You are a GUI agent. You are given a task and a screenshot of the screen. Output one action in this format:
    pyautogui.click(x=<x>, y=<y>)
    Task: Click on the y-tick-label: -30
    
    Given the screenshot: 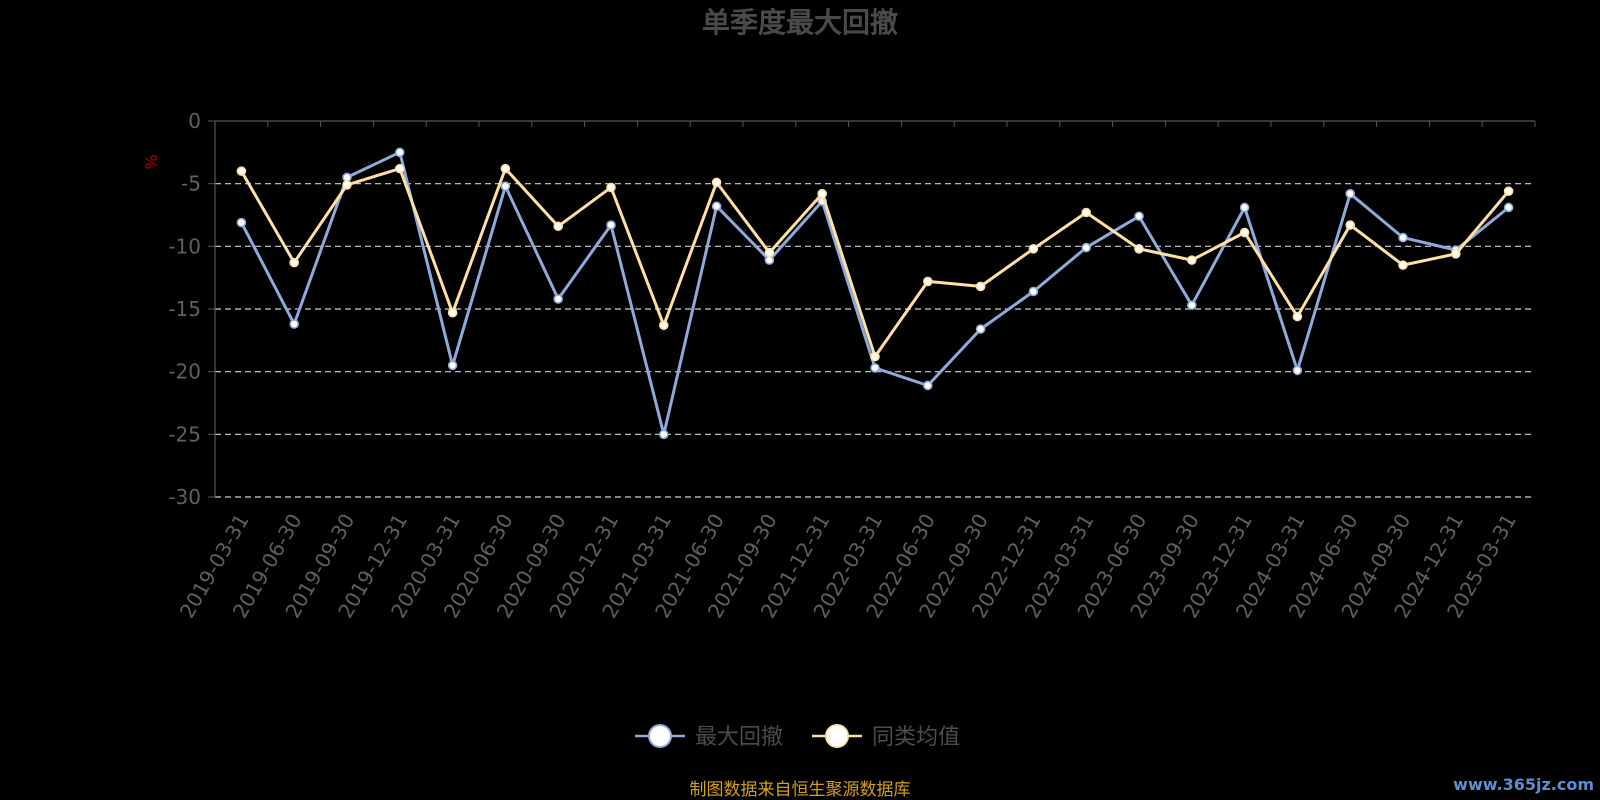 What is the action you would take?
    pyautogui.click(x=184, y=497)
    